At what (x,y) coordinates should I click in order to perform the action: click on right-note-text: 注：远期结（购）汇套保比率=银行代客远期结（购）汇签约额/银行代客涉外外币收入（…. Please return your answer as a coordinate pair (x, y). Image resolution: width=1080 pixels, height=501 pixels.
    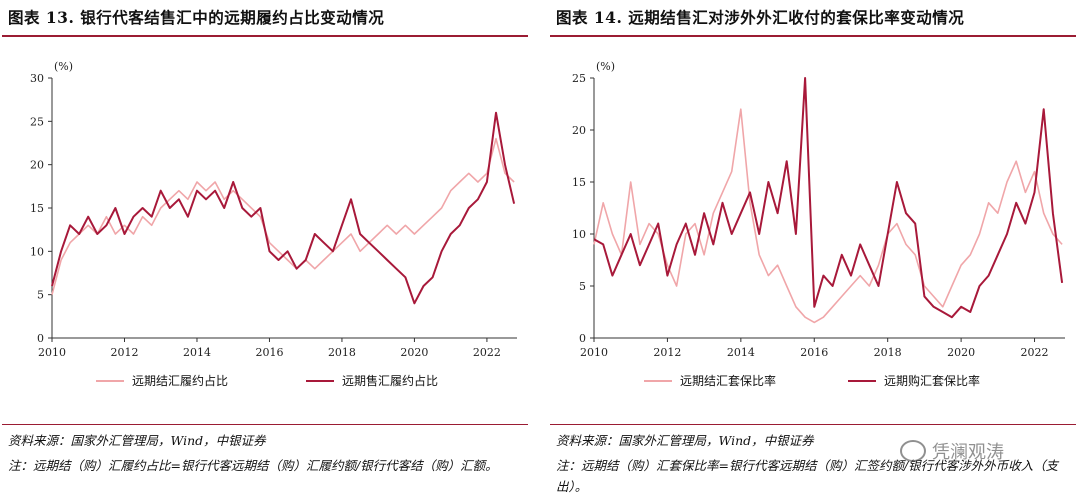
    Looking at the image, I should click on (807, 476).